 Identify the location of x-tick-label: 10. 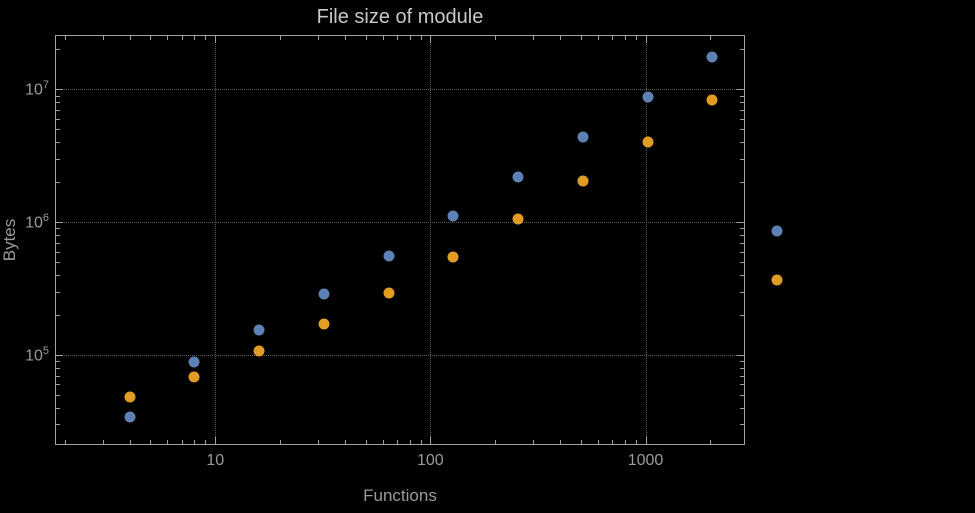
(215, 460).